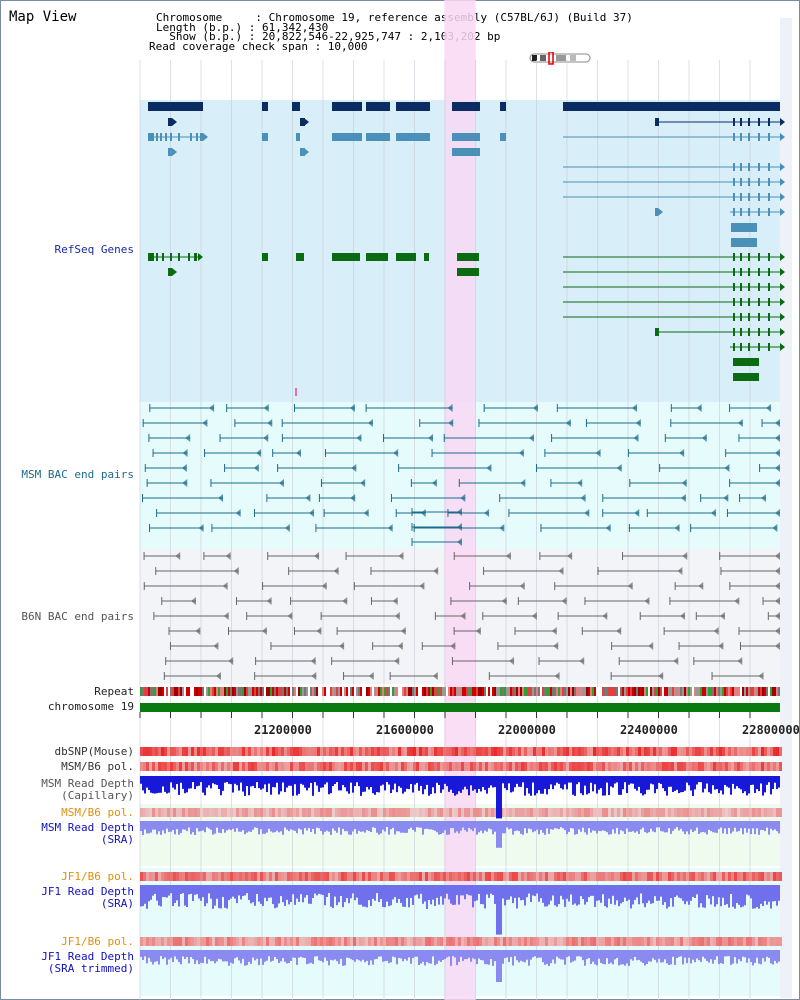 The image size is (800, 1000). I want to click on length-info: Length (b.p.) : 61,342,430, so click(242, 27).